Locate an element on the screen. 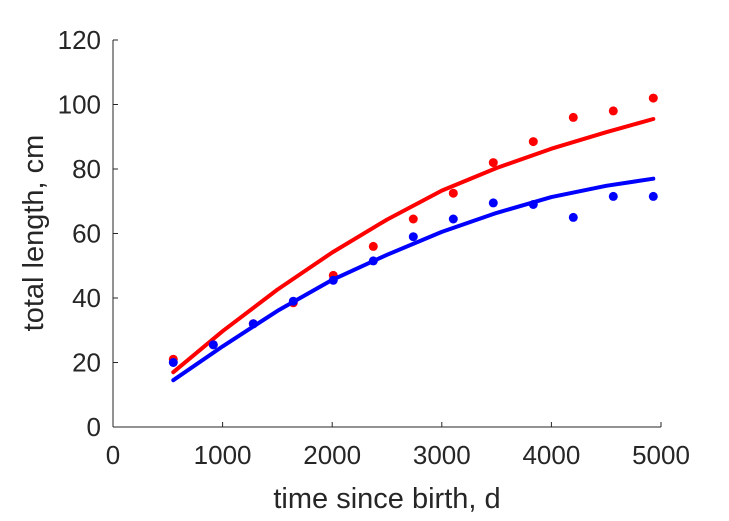 Image resolution: width=729 pixels, height=521 pixels. y-tick-label: 100 is located at coordinates (79, 105).